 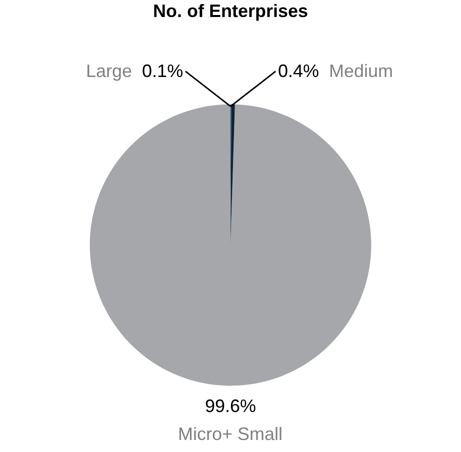 I want to click on slice-label: Large, so click(x=109, y=71).